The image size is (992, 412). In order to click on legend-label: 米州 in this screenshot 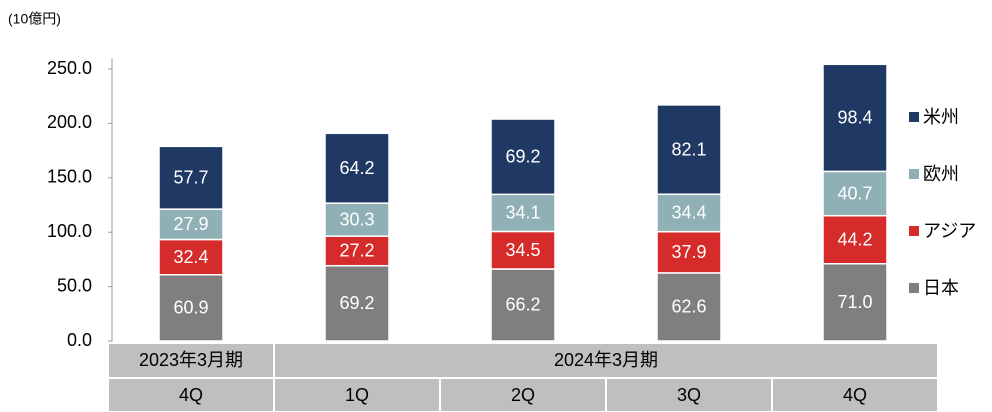, I will do `click(941, 117)`.